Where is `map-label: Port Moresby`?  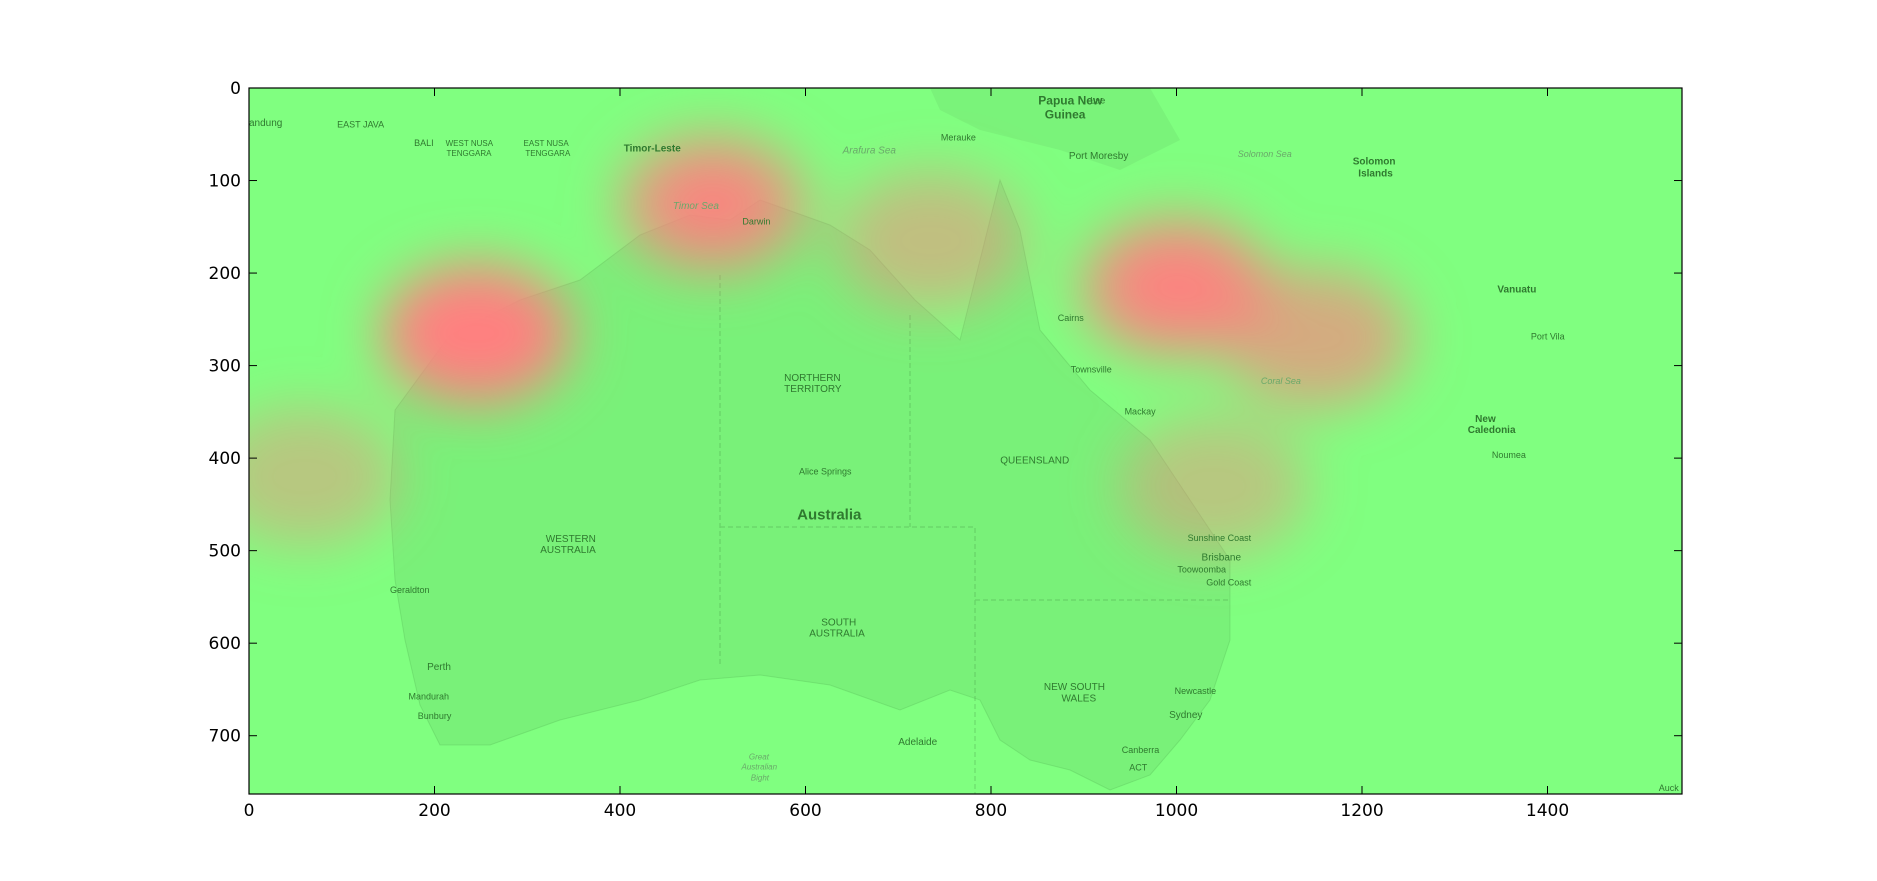 map-label: Port Moresby is located at coordinates (1098, 156).